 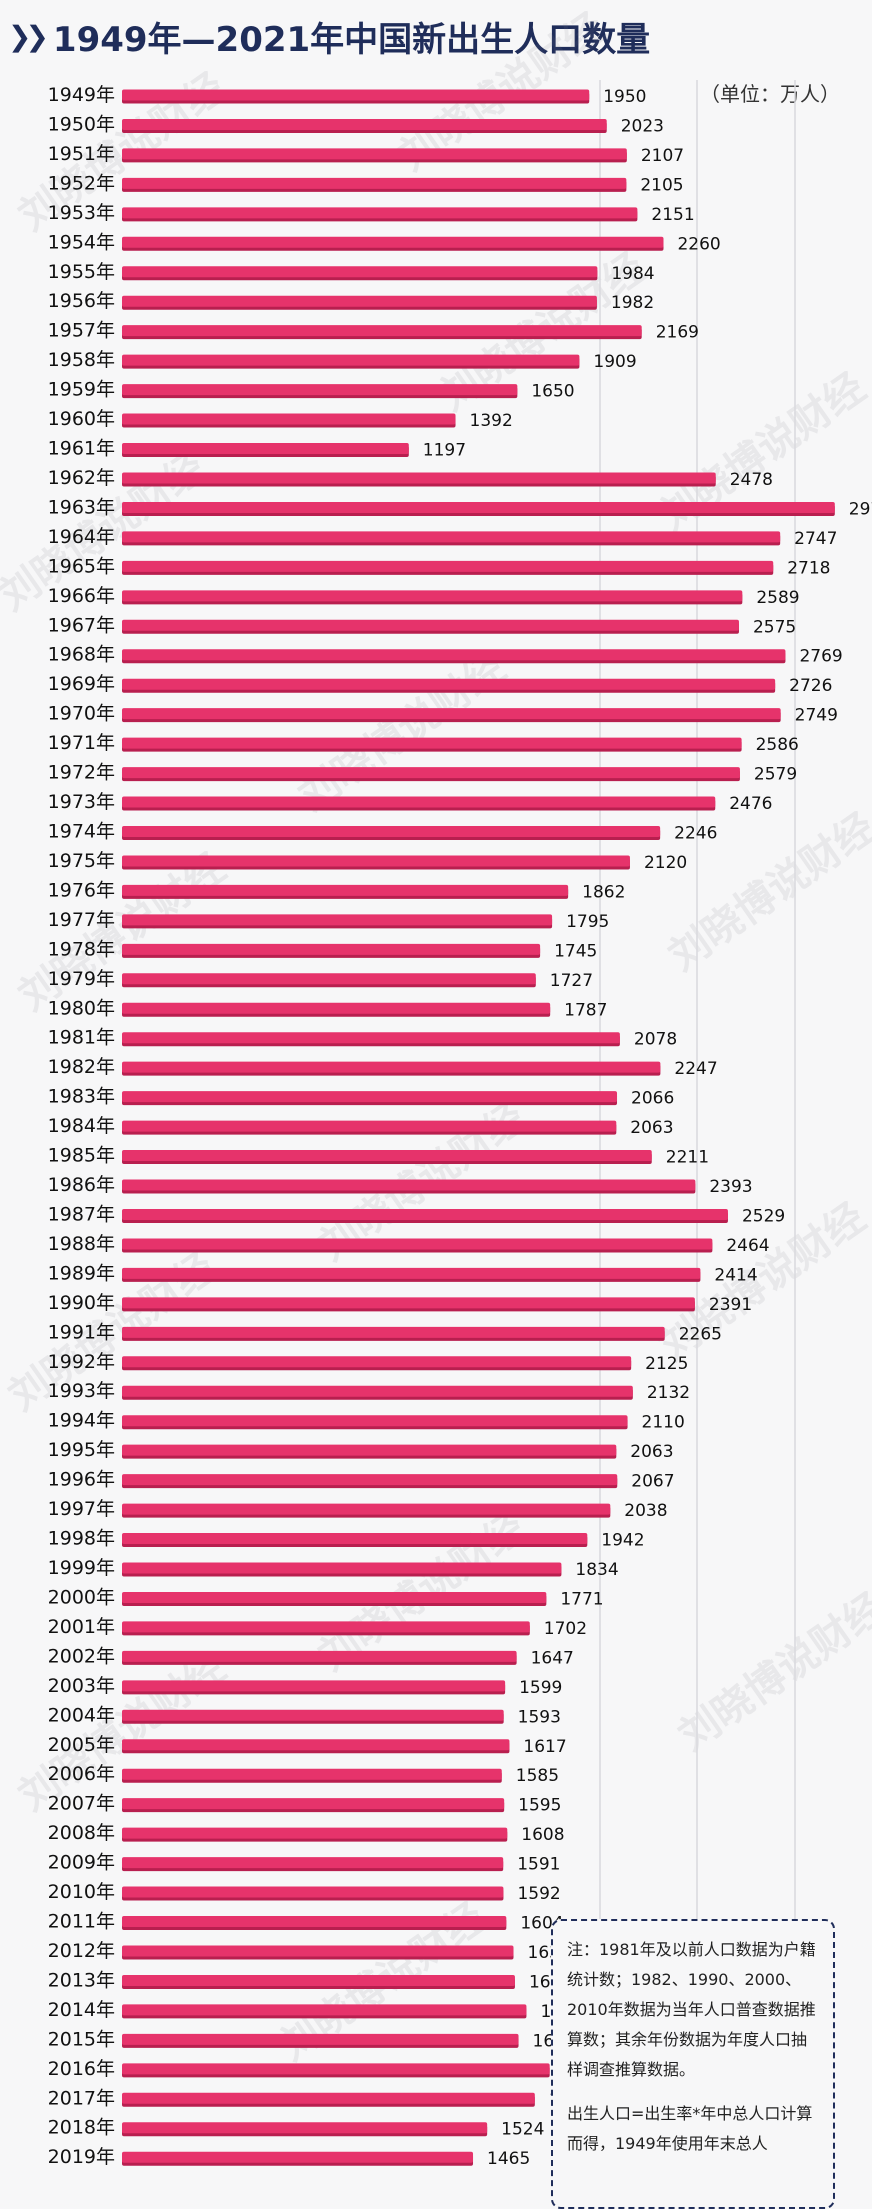 I want to click on value-label: 1745, so click(x=575, y=951).